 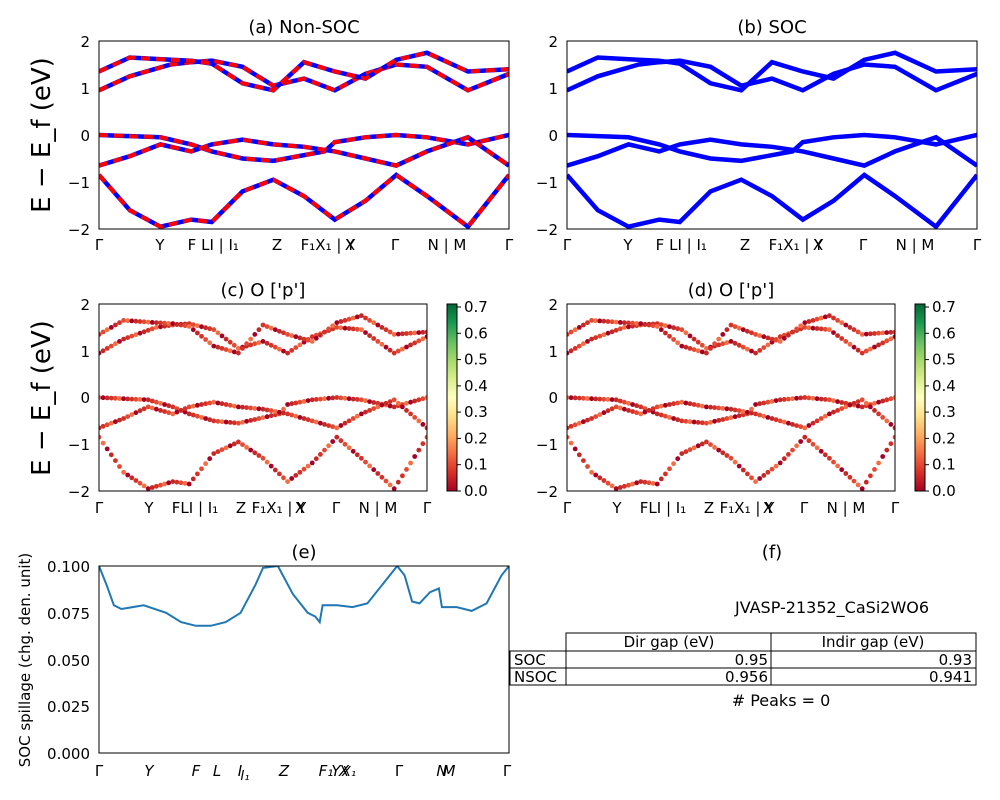 What do you see at coordinates (530, 660) in the screenshot?
I see `table-cell: SOC` at bounding box center [530, 660].